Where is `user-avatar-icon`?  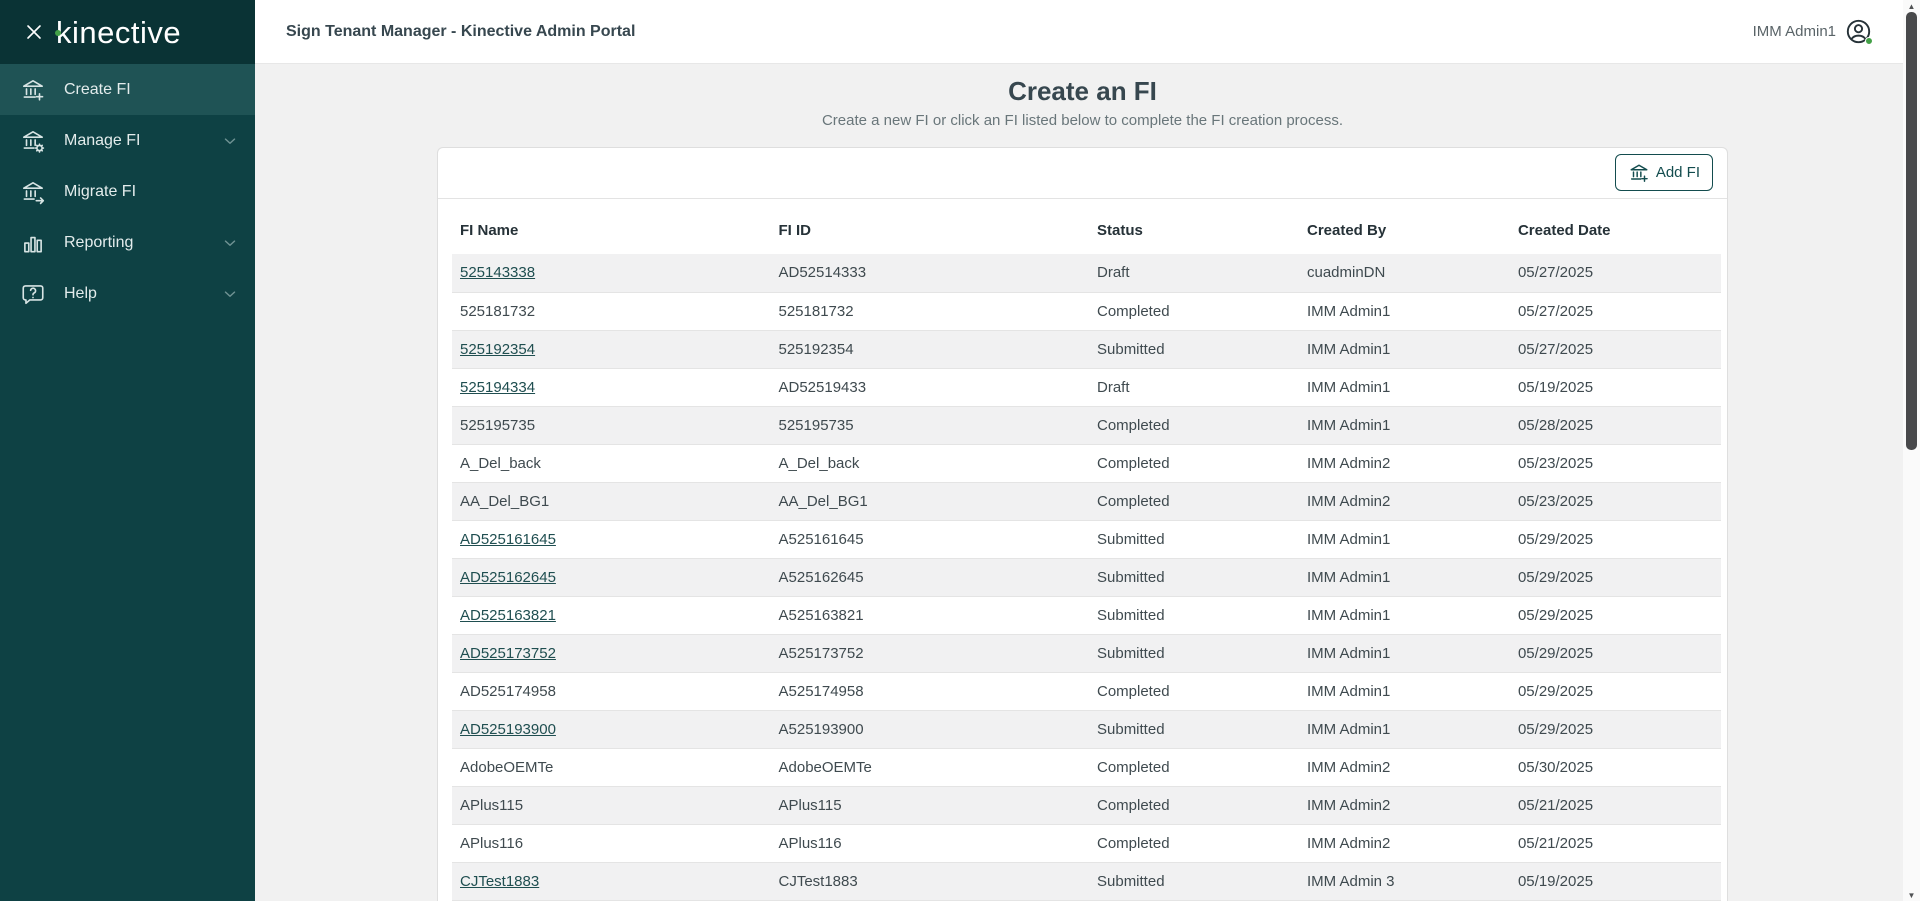 user-avatar-icon is located at coordinates (1859, 31).